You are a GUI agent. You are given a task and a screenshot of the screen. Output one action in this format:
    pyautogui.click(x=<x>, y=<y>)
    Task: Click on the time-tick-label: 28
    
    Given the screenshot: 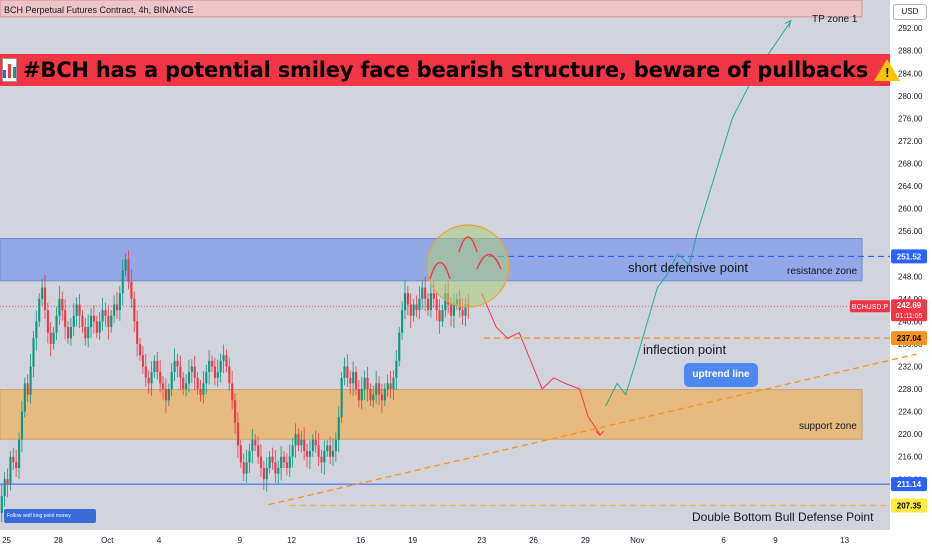 What is the action you would take?
    pyautogui.click(x=58, y=540)
    